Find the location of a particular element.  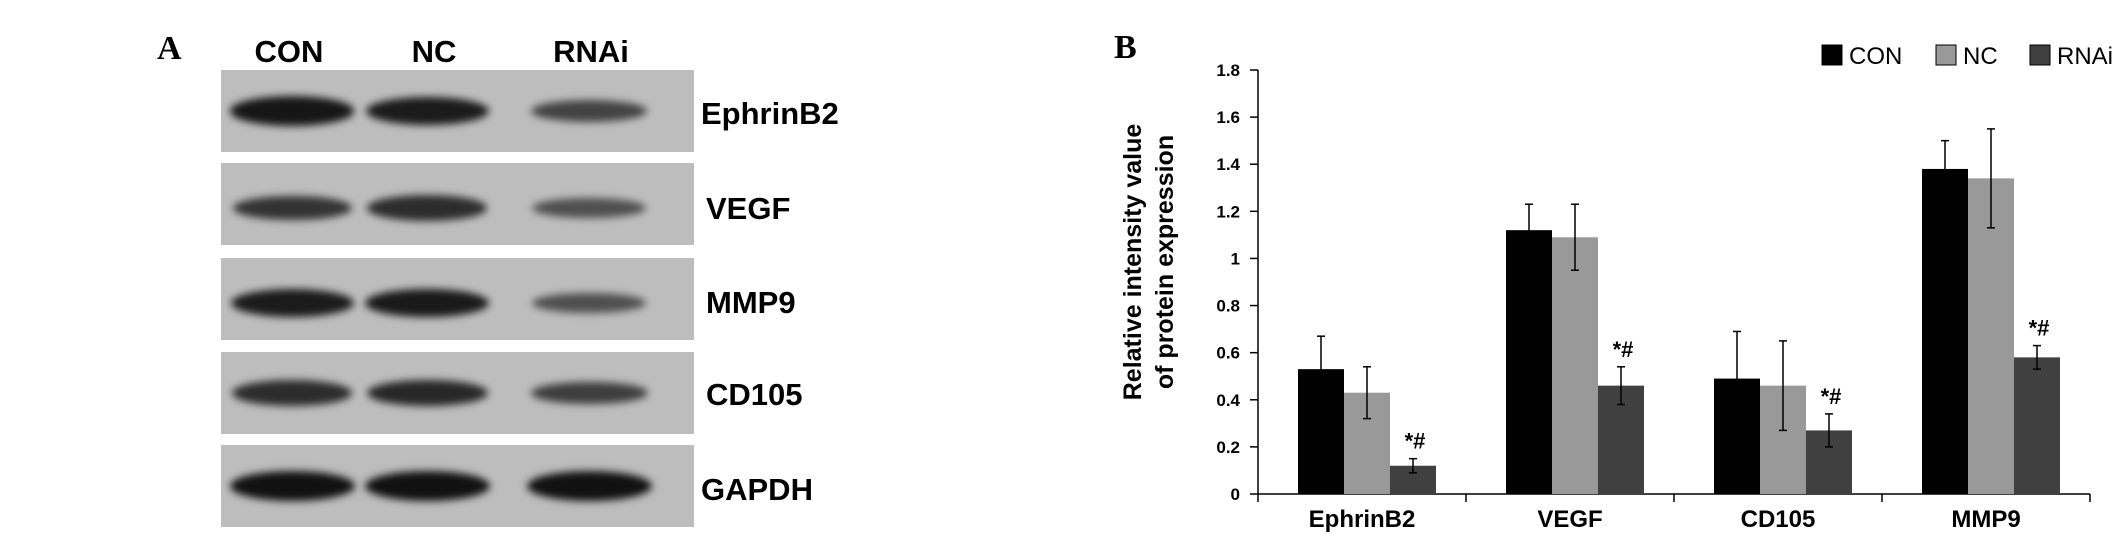

band-mmp9-rnai is located at coordinates (589, 303).